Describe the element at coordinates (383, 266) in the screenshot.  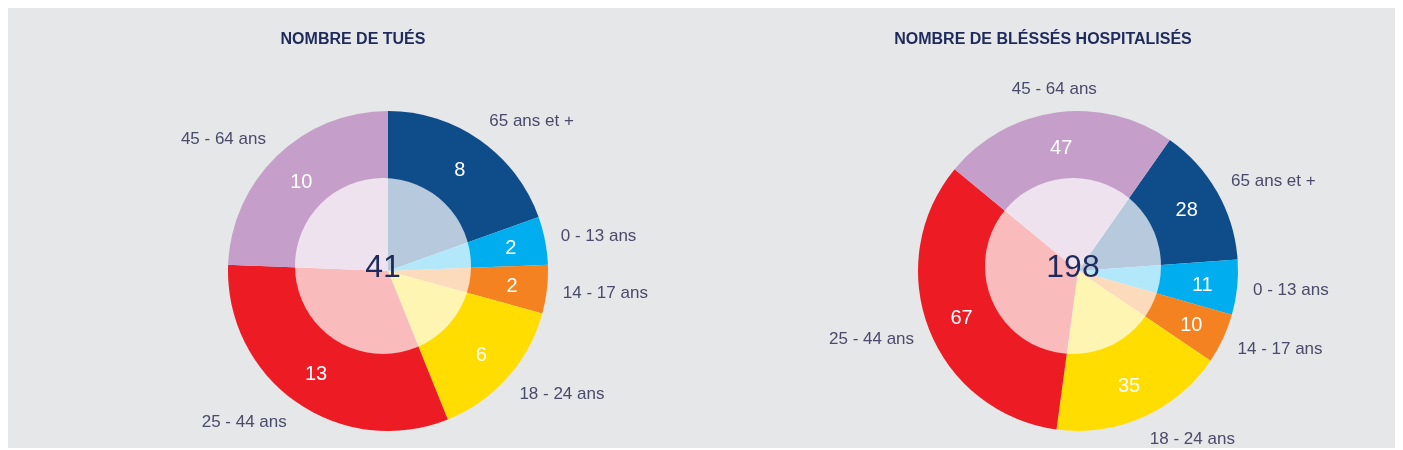
I see `text: 41` at that location.